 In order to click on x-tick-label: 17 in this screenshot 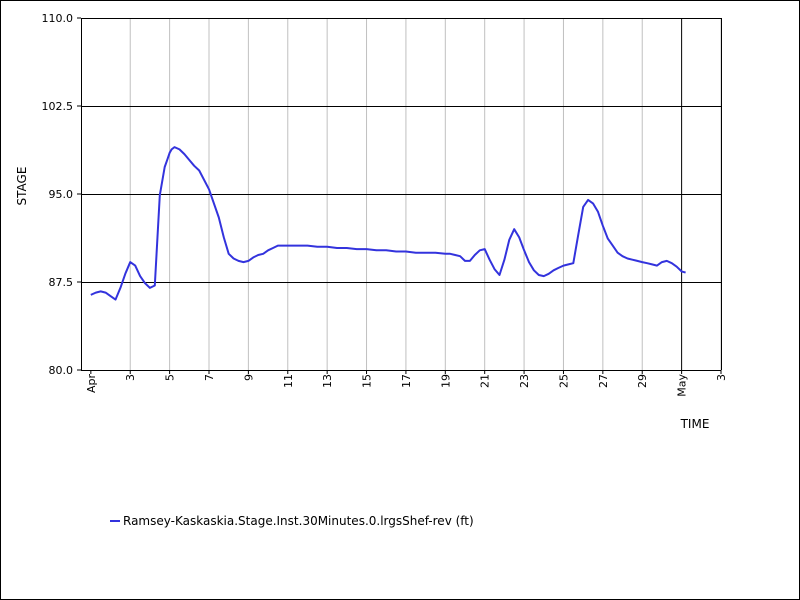, I will do `click(406, 381)`.